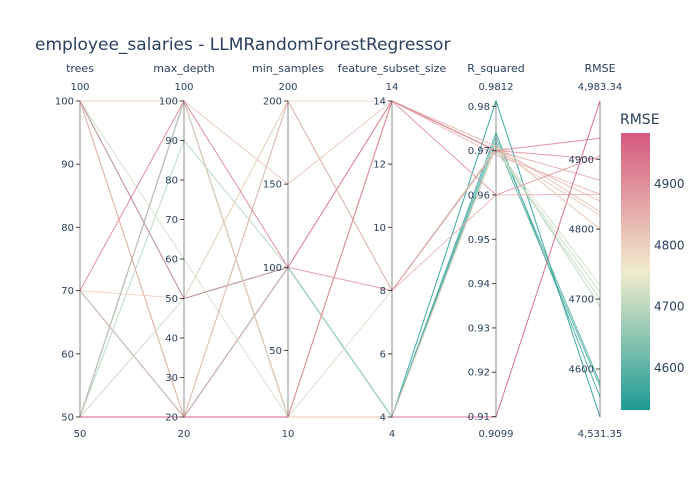  Describe the element at coordinates (581, 160) in the screenshot. I see `axis-tick-label-RMSE: 4900` at that location.